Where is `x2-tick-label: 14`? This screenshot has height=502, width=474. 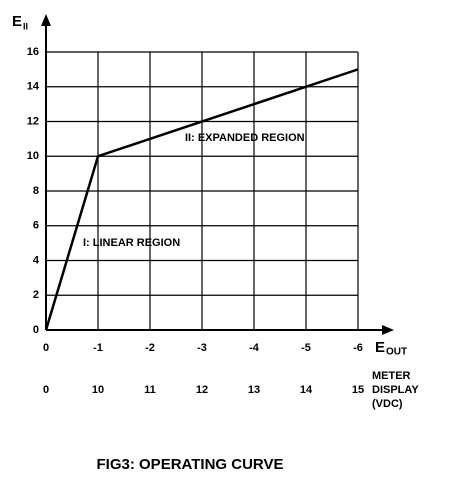
x2-tick-label: 14 is located at coordinates (306, 390).